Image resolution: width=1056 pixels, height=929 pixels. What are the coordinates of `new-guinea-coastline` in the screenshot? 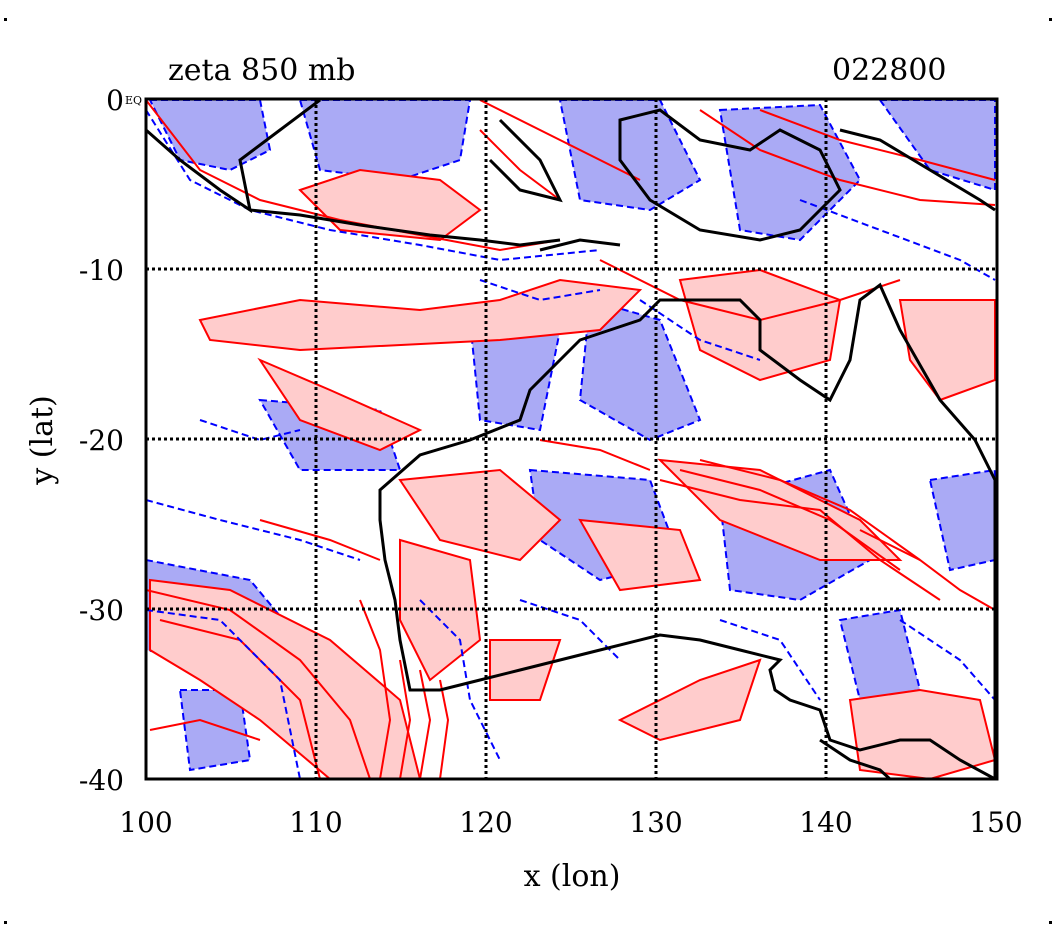 It's located at (917, 170).